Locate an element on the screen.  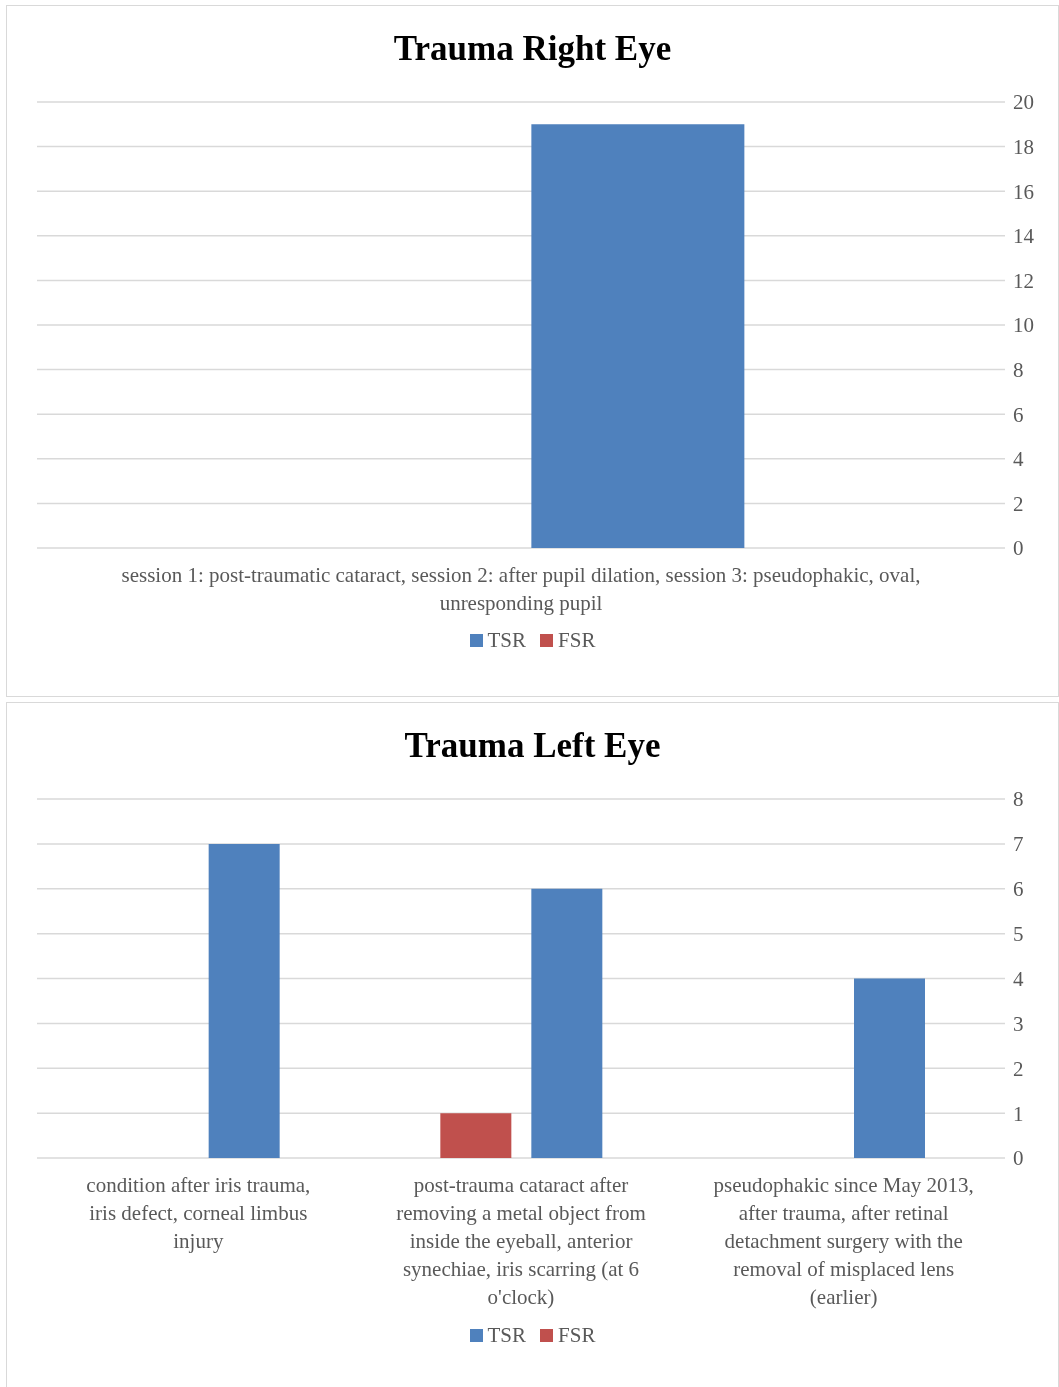
y-tick-label: 1 is located at coordinates (1018, 1113).